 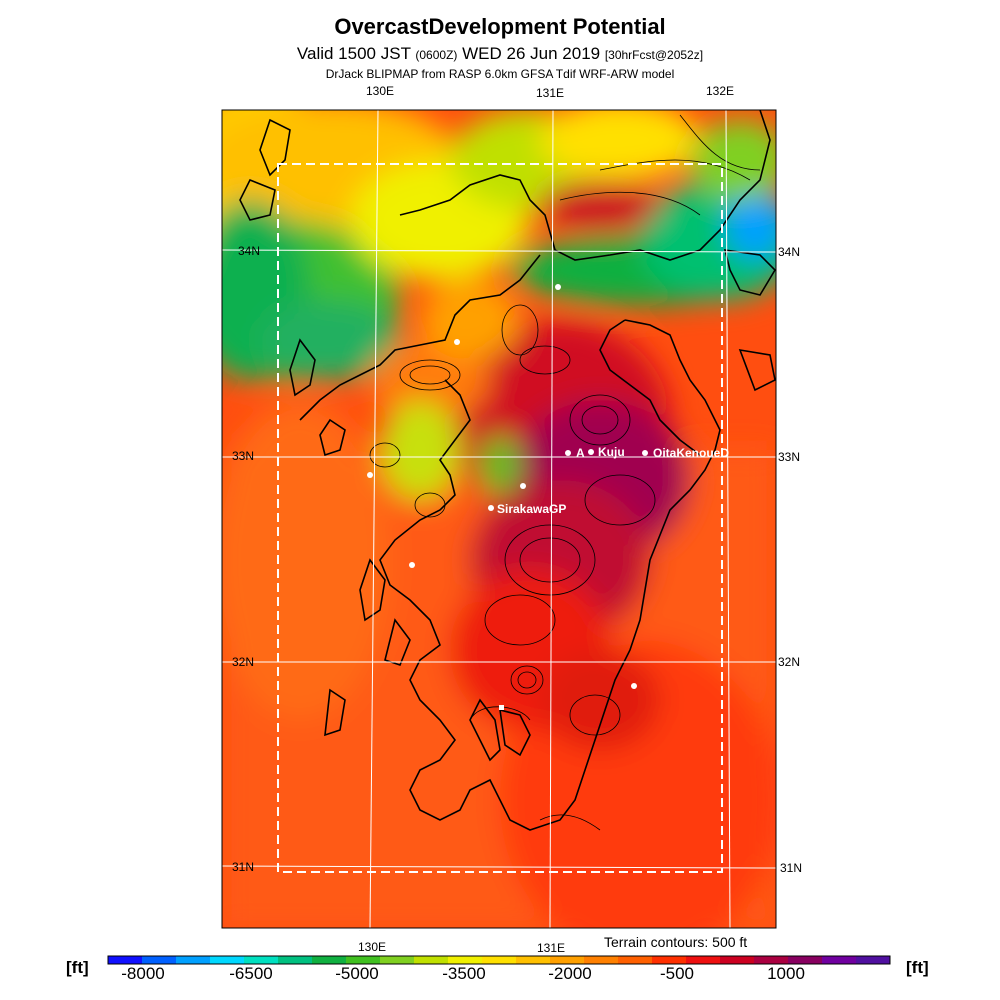 I want to click on site-a-marker, so click(x=568, y=453).